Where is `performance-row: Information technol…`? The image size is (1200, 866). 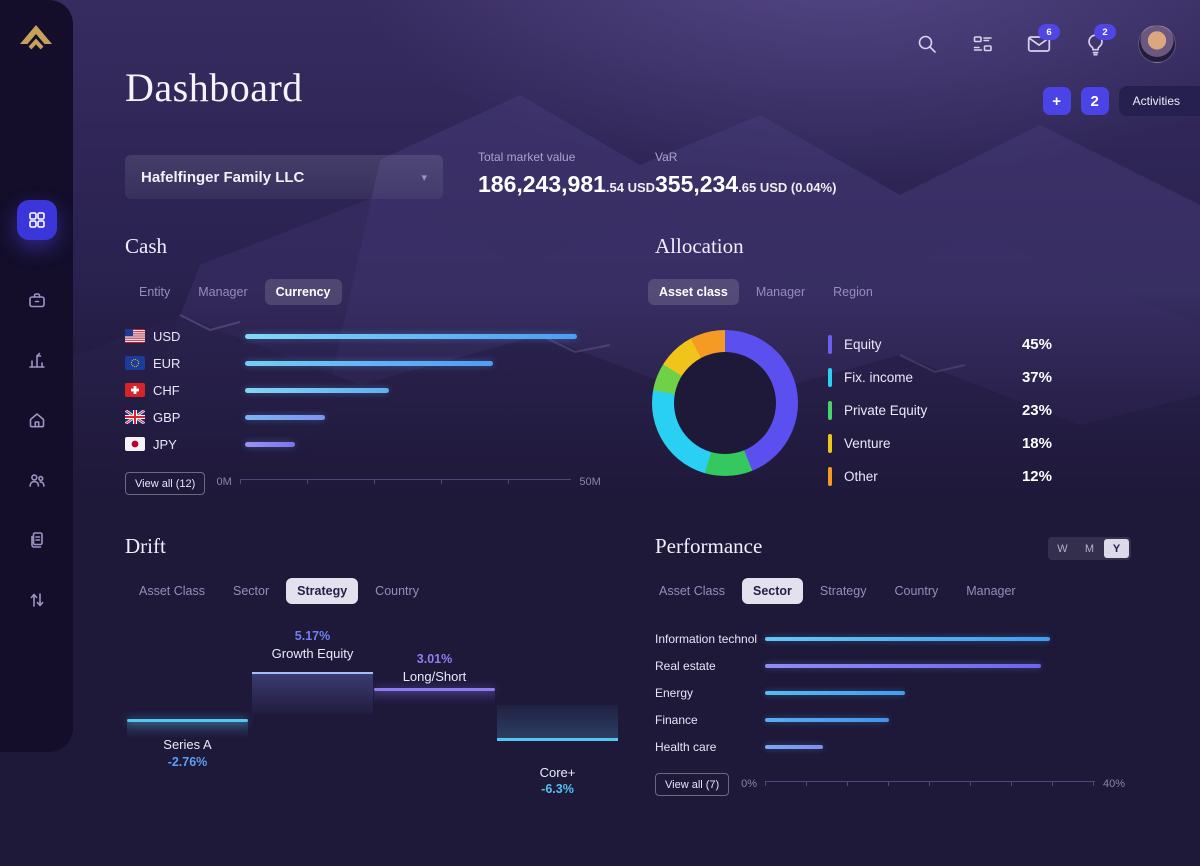 performance-row: Information technol… is located at coordinates (875, 638).